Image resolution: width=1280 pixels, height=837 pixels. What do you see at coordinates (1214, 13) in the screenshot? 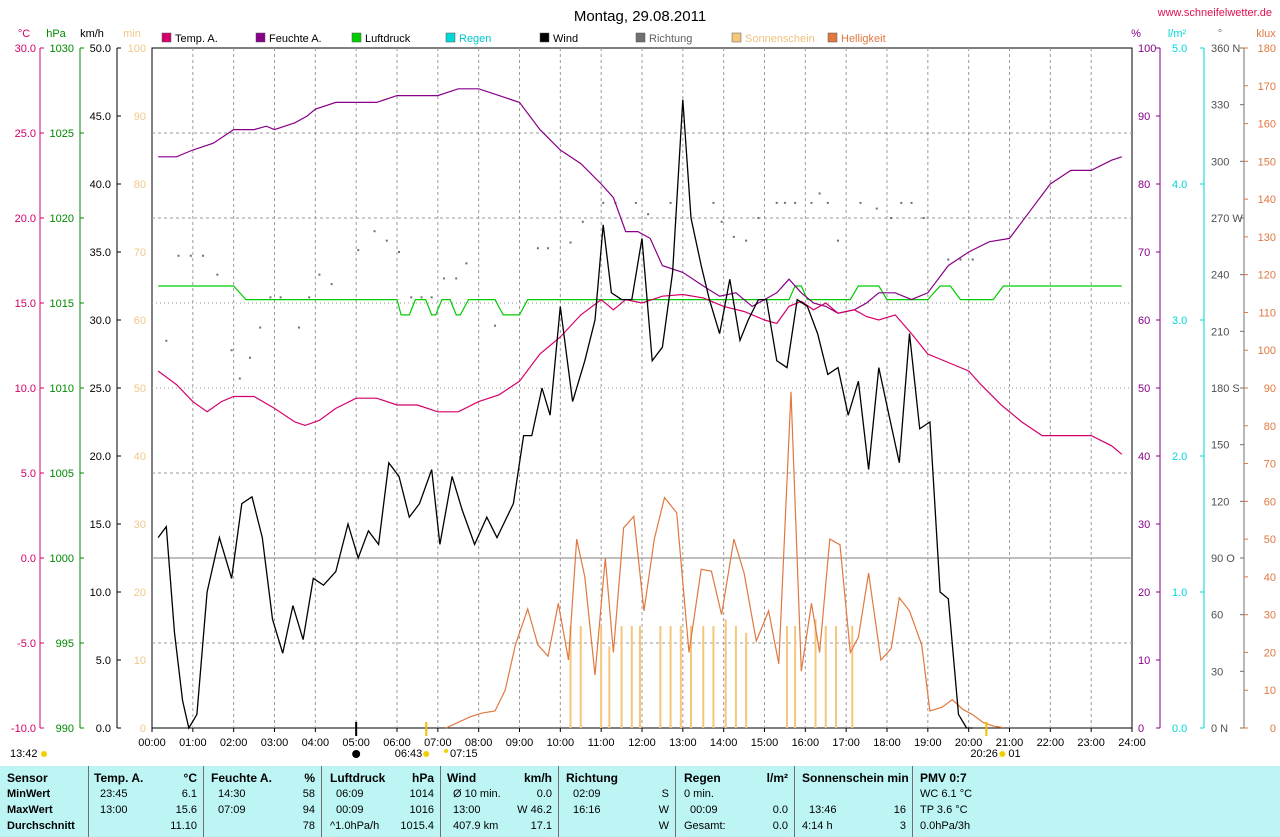
I see `website-link: www.schneifelwetter.de` at bounding box center [1214, 13].